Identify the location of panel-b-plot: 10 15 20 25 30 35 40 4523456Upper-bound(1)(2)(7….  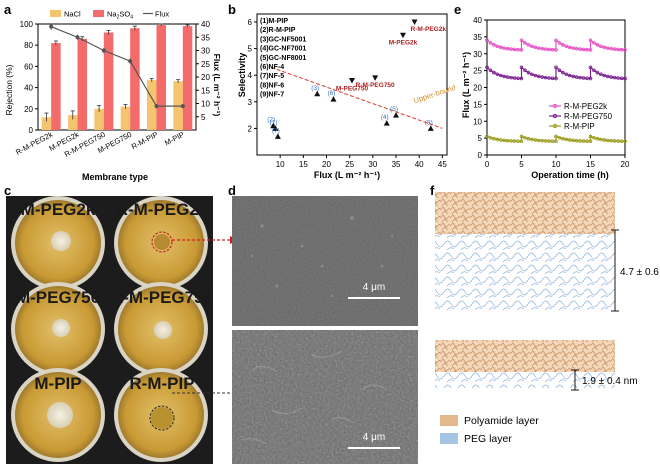
(351, 91).